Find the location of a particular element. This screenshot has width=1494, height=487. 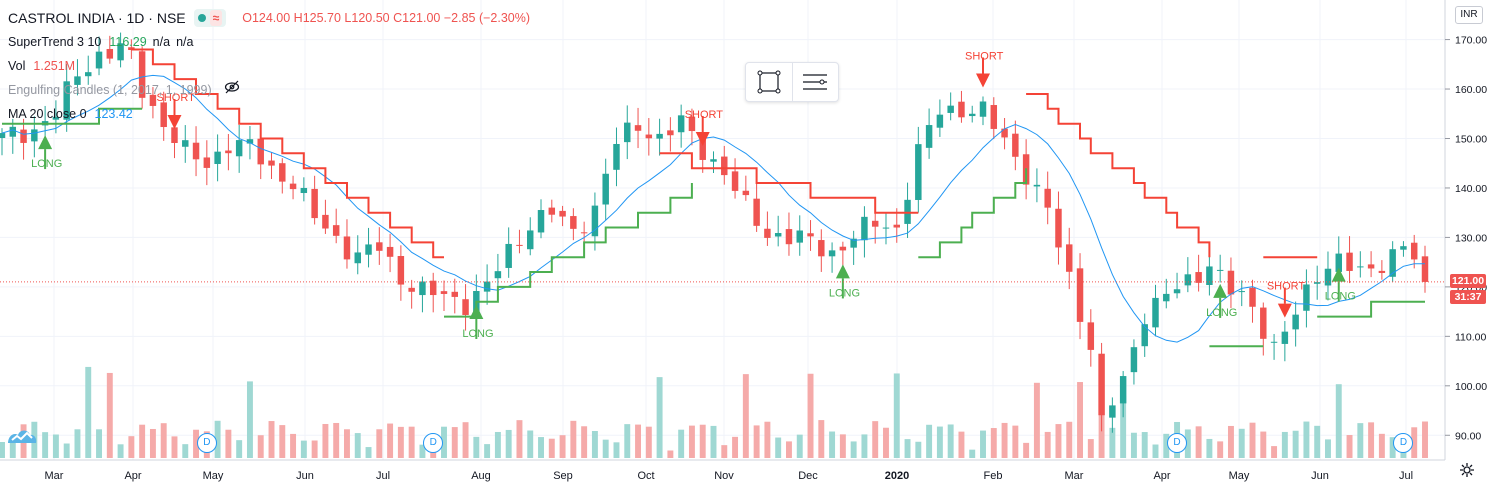

short-label: SHORT is located at coordinates (984, 56).